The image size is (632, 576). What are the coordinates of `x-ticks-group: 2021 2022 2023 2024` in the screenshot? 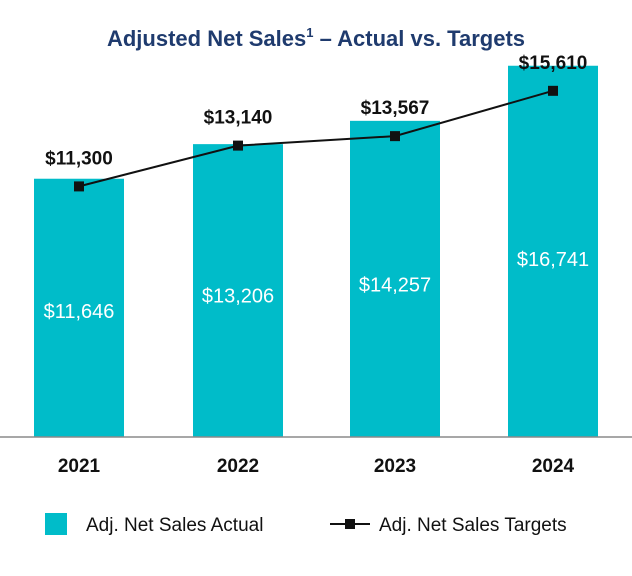 It's located at (316, 466).